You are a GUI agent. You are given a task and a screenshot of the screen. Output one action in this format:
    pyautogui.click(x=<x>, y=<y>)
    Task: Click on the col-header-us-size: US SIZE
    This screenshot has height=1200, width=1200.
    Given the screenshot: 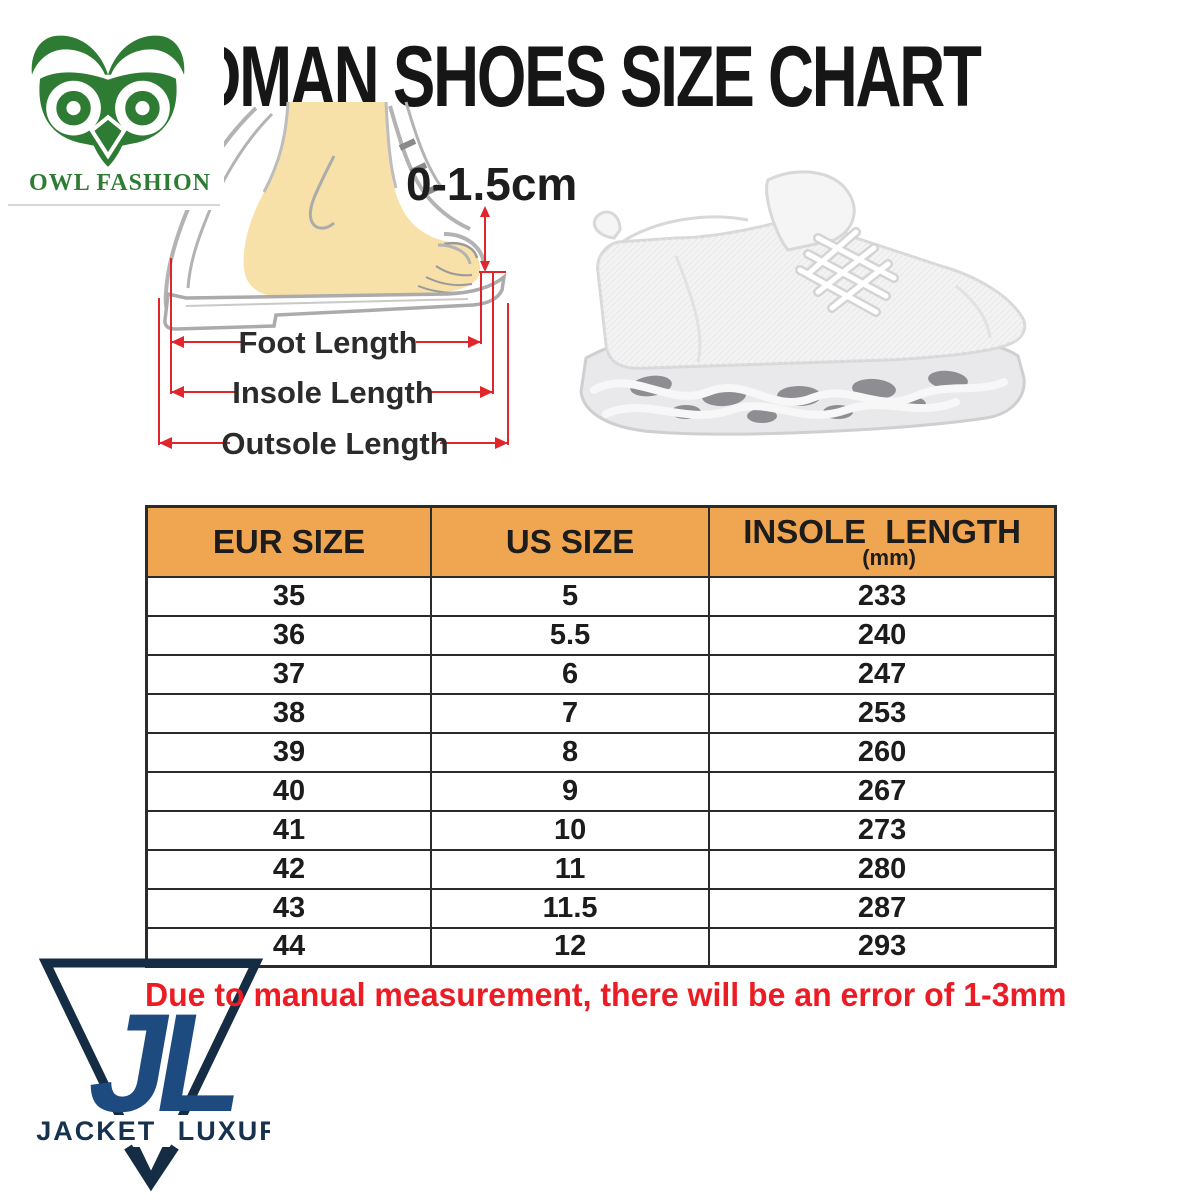 What is the action you would take?
    pyautogui.click(x=570, y=541)
    